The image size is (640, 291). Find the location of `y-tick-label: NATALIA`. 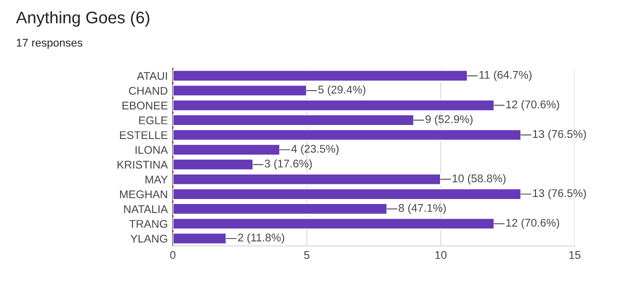

y-tick-label: NATALIA is located at coordinates (146, 209).